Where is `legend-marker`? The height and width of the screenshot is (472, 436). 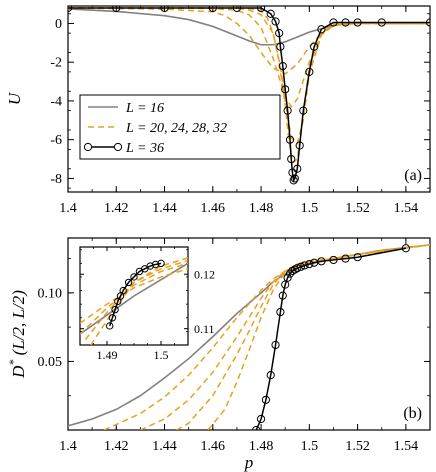 legend-marker is located at coordinates (118, 147).